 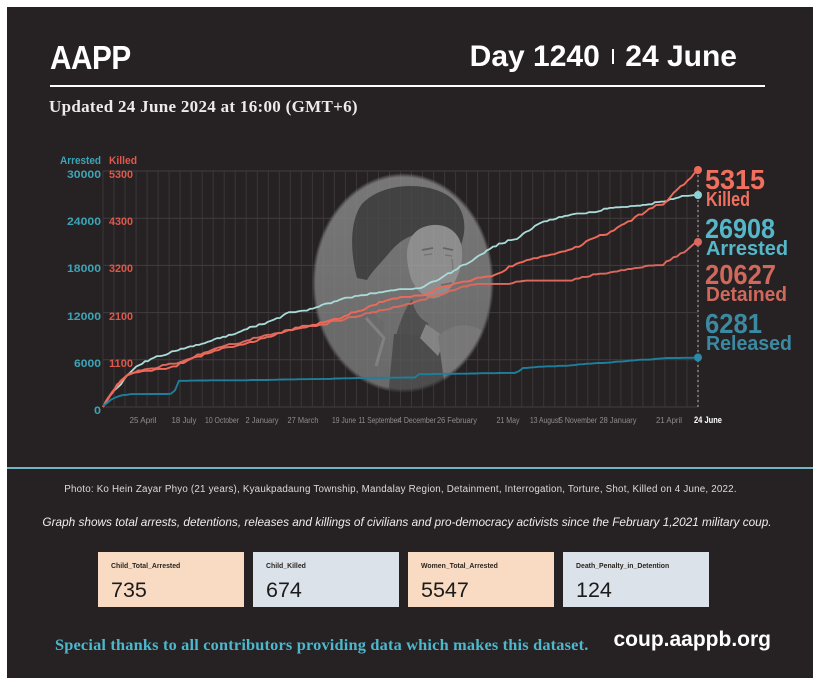 What do you see at coordinates (222, 420) in the screenshot?
I see `svg-text: 10 October` at bounding box center [222, 420].